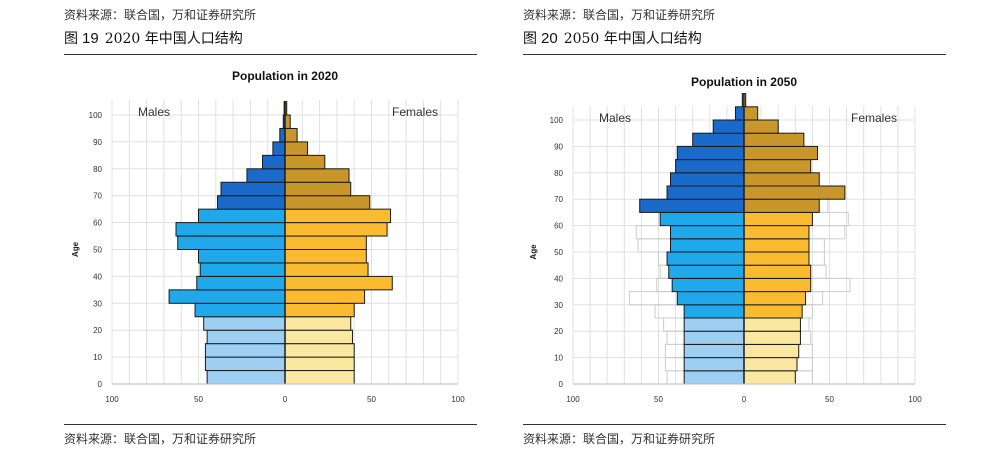 The image size is (1000, 465). Describe the element at coordinates (558, 331) in the screenshot. I see `y-tick-label: 20` at that location.